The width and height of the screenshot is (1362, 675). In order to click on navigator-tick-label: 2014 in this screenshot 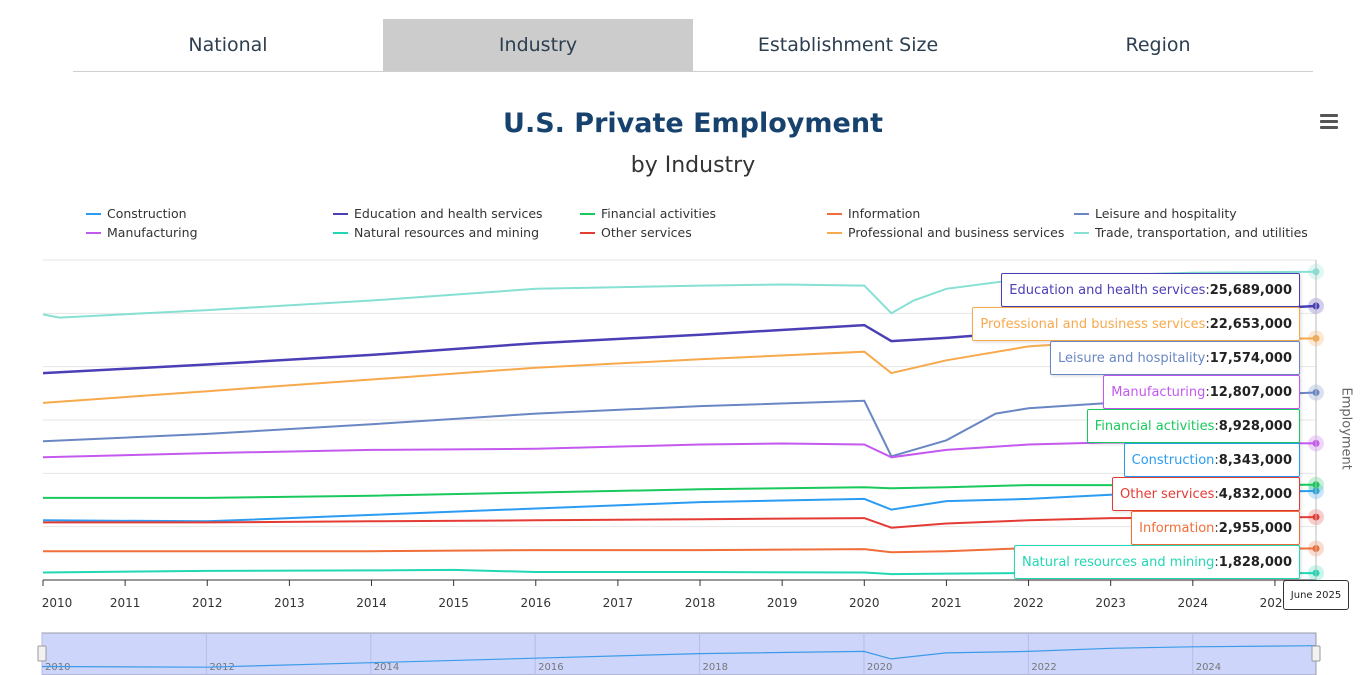, I will do `click(386, 667)`.